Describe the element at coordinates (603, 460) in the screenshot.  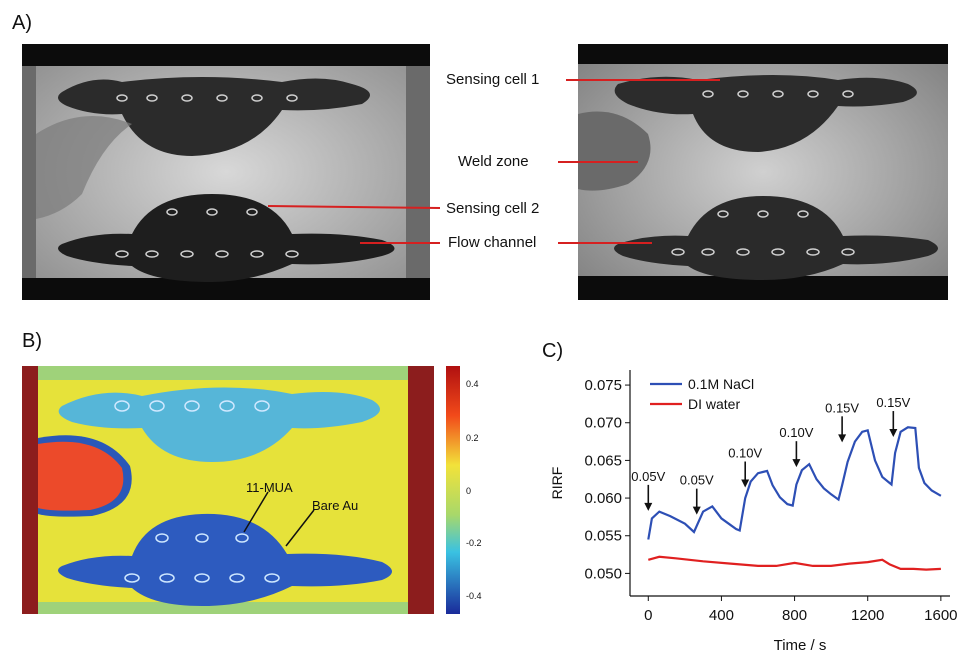
I see `y-tick-label: 0.065` at that location.